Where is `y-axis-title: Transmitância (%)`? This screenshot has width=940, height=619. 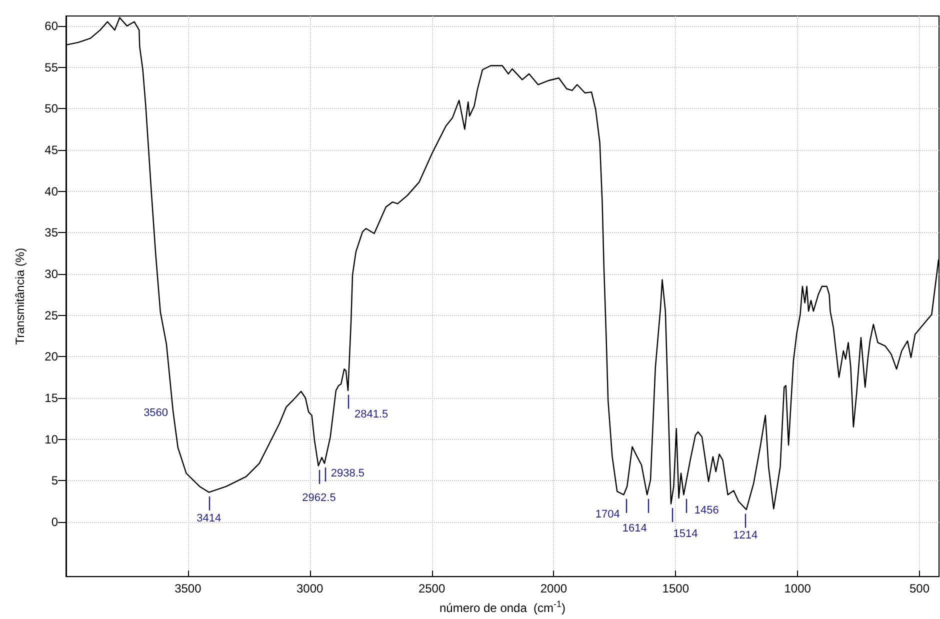
y-axis-title: Transmitância (%) is located at coordinates (20, 296).